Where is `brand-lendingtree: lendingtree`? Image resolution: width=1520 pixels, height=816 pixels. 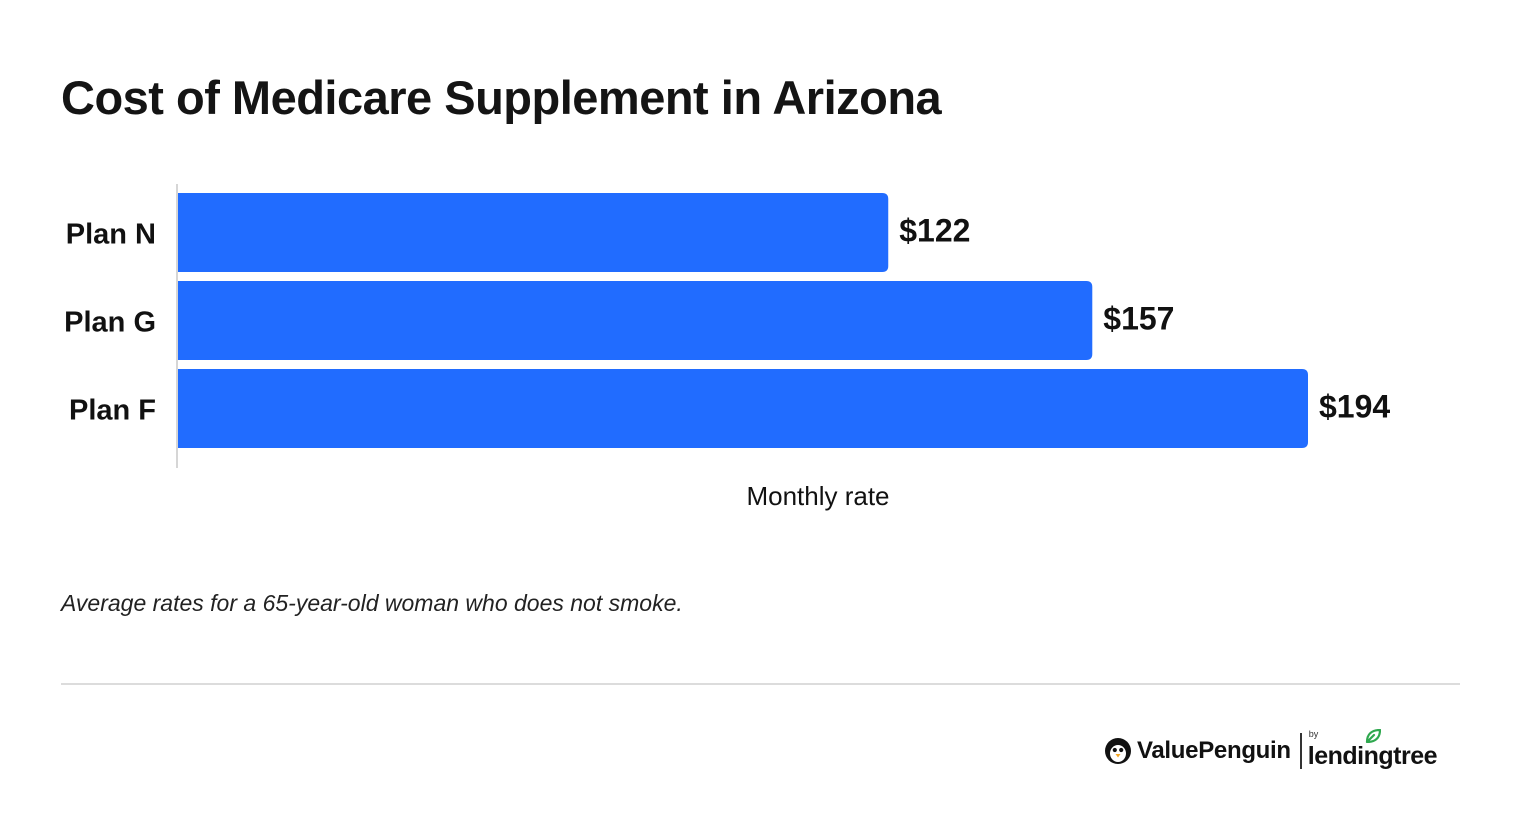
brand-lendingtree: lendingtree is located at coordinates (1372, 756).